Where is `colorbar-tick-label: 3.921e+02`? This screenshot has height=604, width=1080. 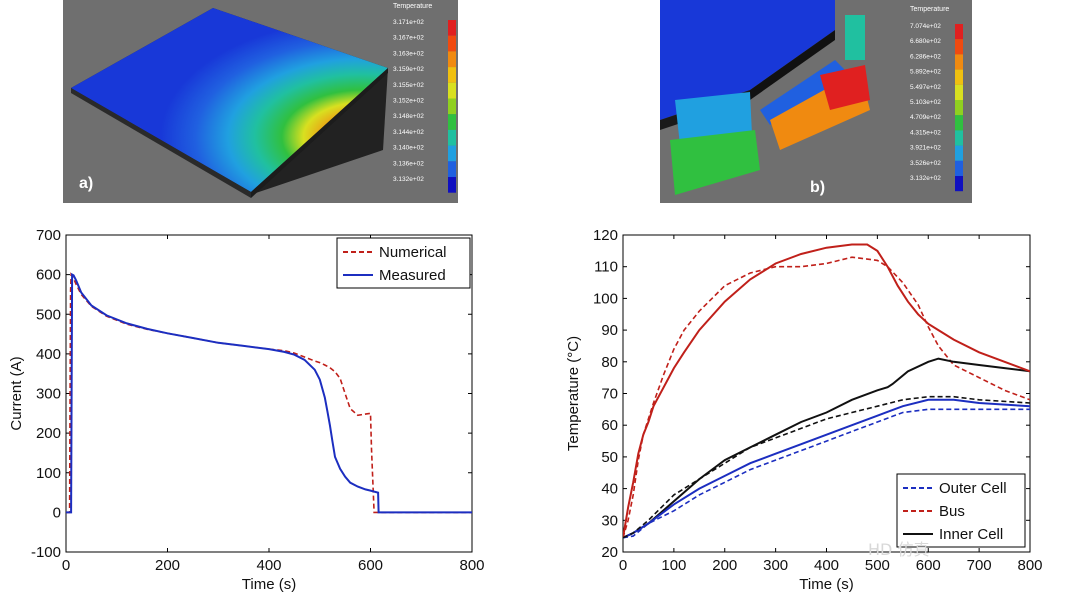
colorbar-tick-label: 3.921e+02 is located at coordinates (925, 148).